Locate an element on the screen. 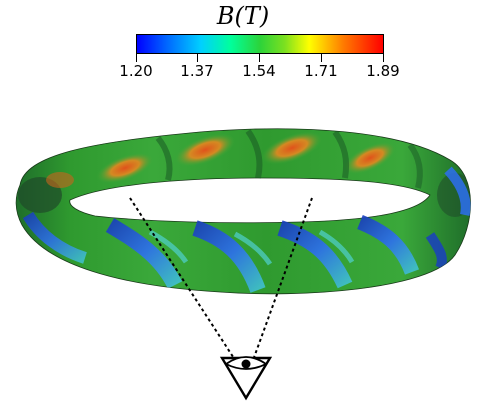 This screenshot has height=407, width=486. colorbar-tick-label: 1.37 is located at coordinates (197, 71).